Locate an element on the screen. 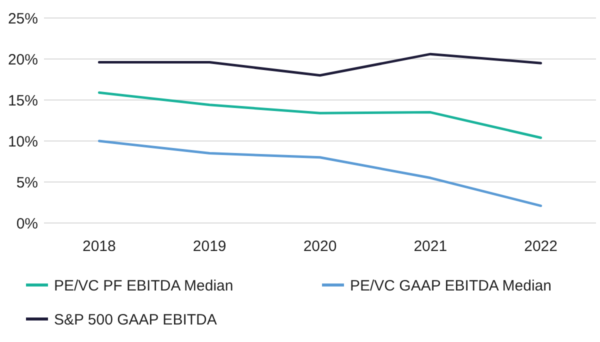  y-tick-label: 10% is located at coordinates (23, 141).